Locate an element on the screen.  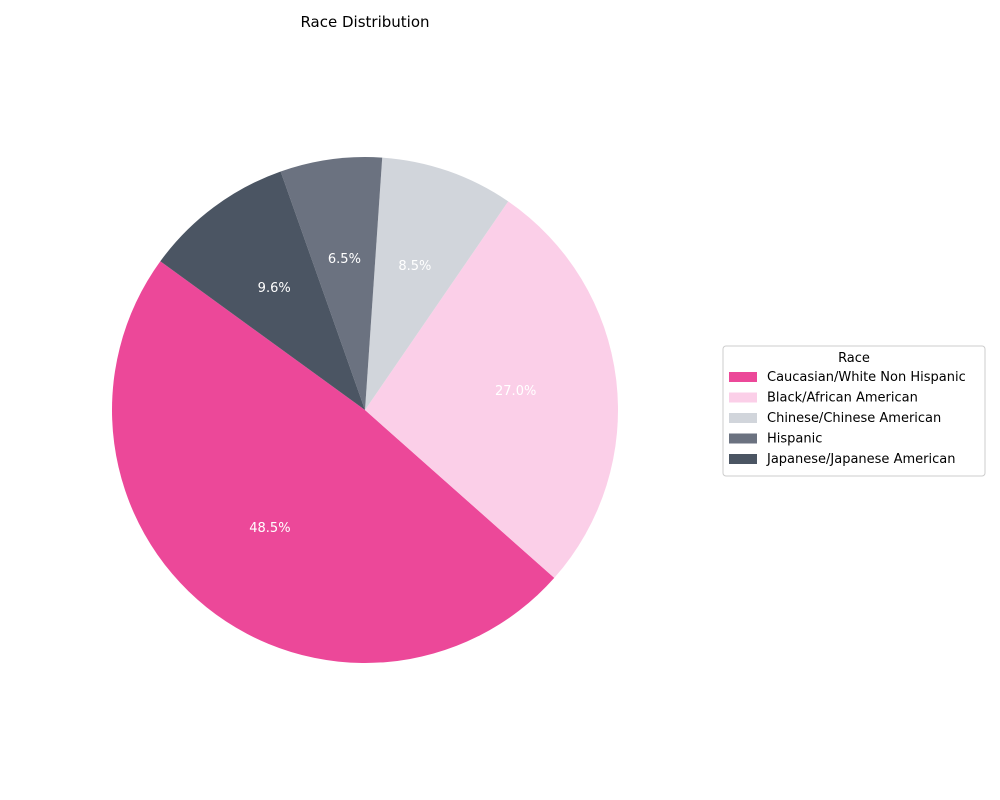
legend-frame is located at coordinates (854, 411).